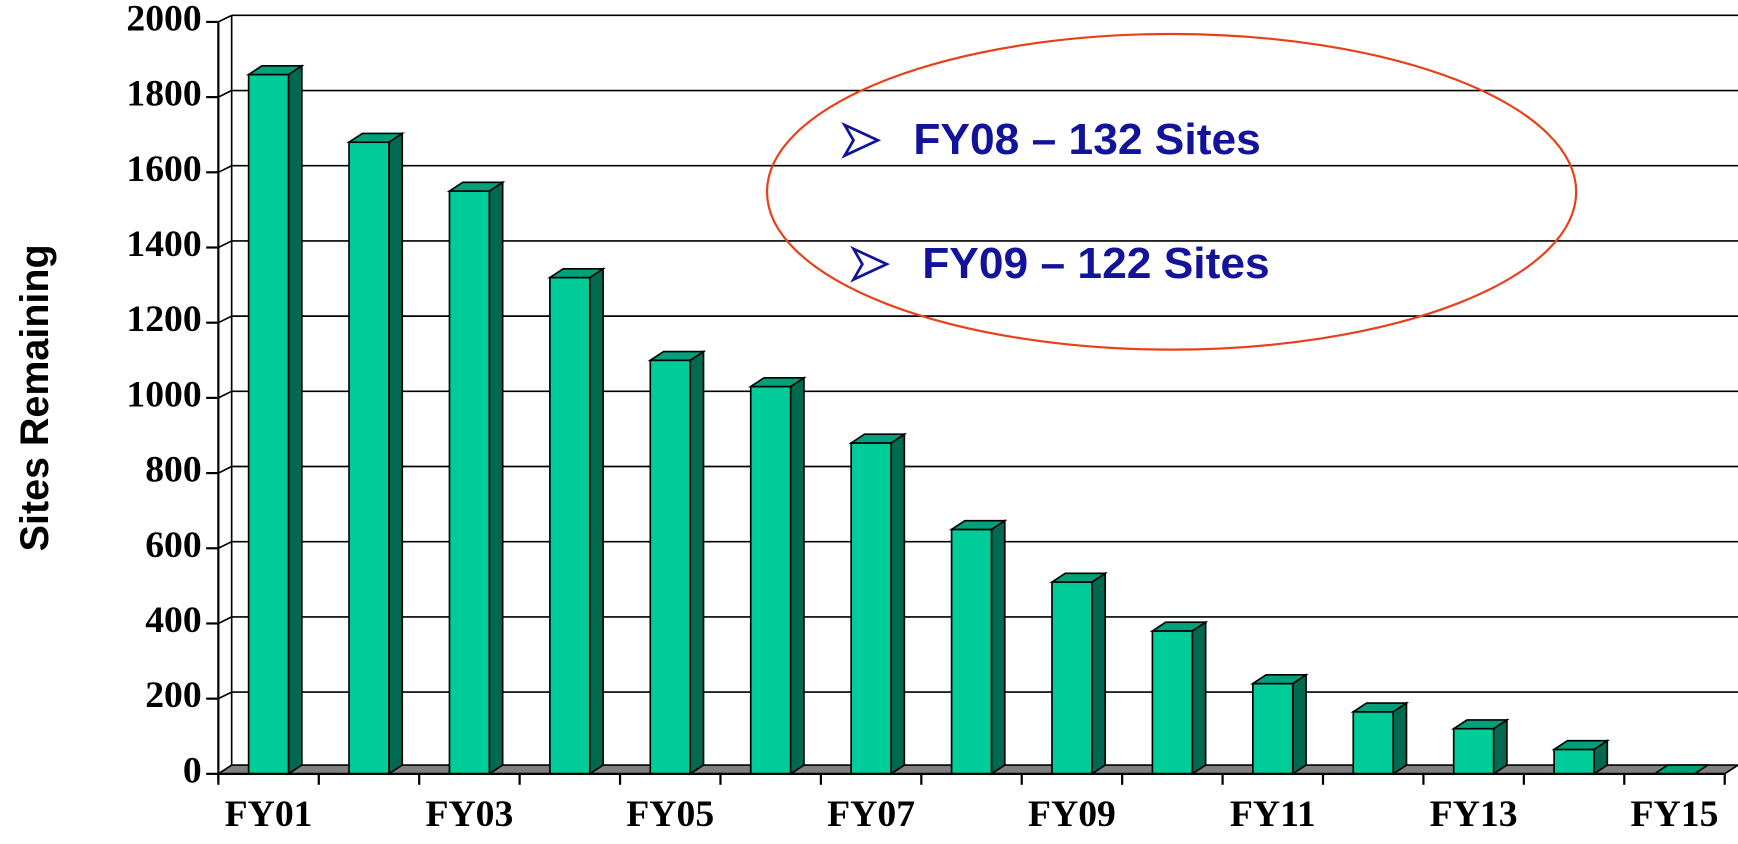 This screenshot has height=844, width=1738. Describe the element at coordinates (1086, 139) in the screenshot. I see `annotation: FY08 – 132 Sites` at that location.